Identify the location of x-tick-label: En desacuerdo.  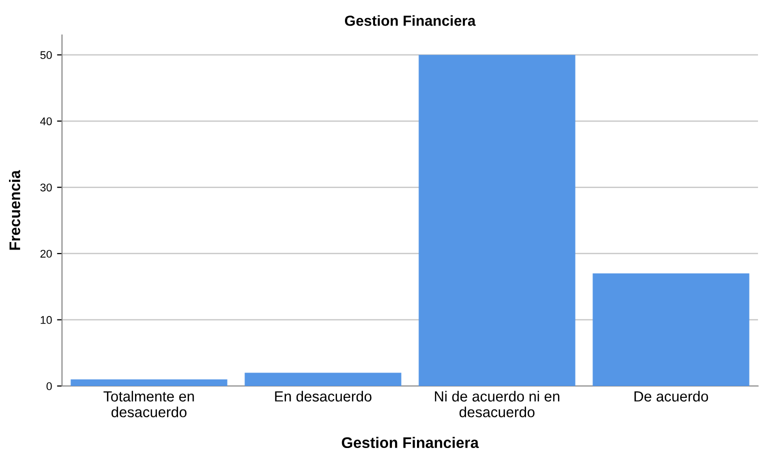
(323, 396).